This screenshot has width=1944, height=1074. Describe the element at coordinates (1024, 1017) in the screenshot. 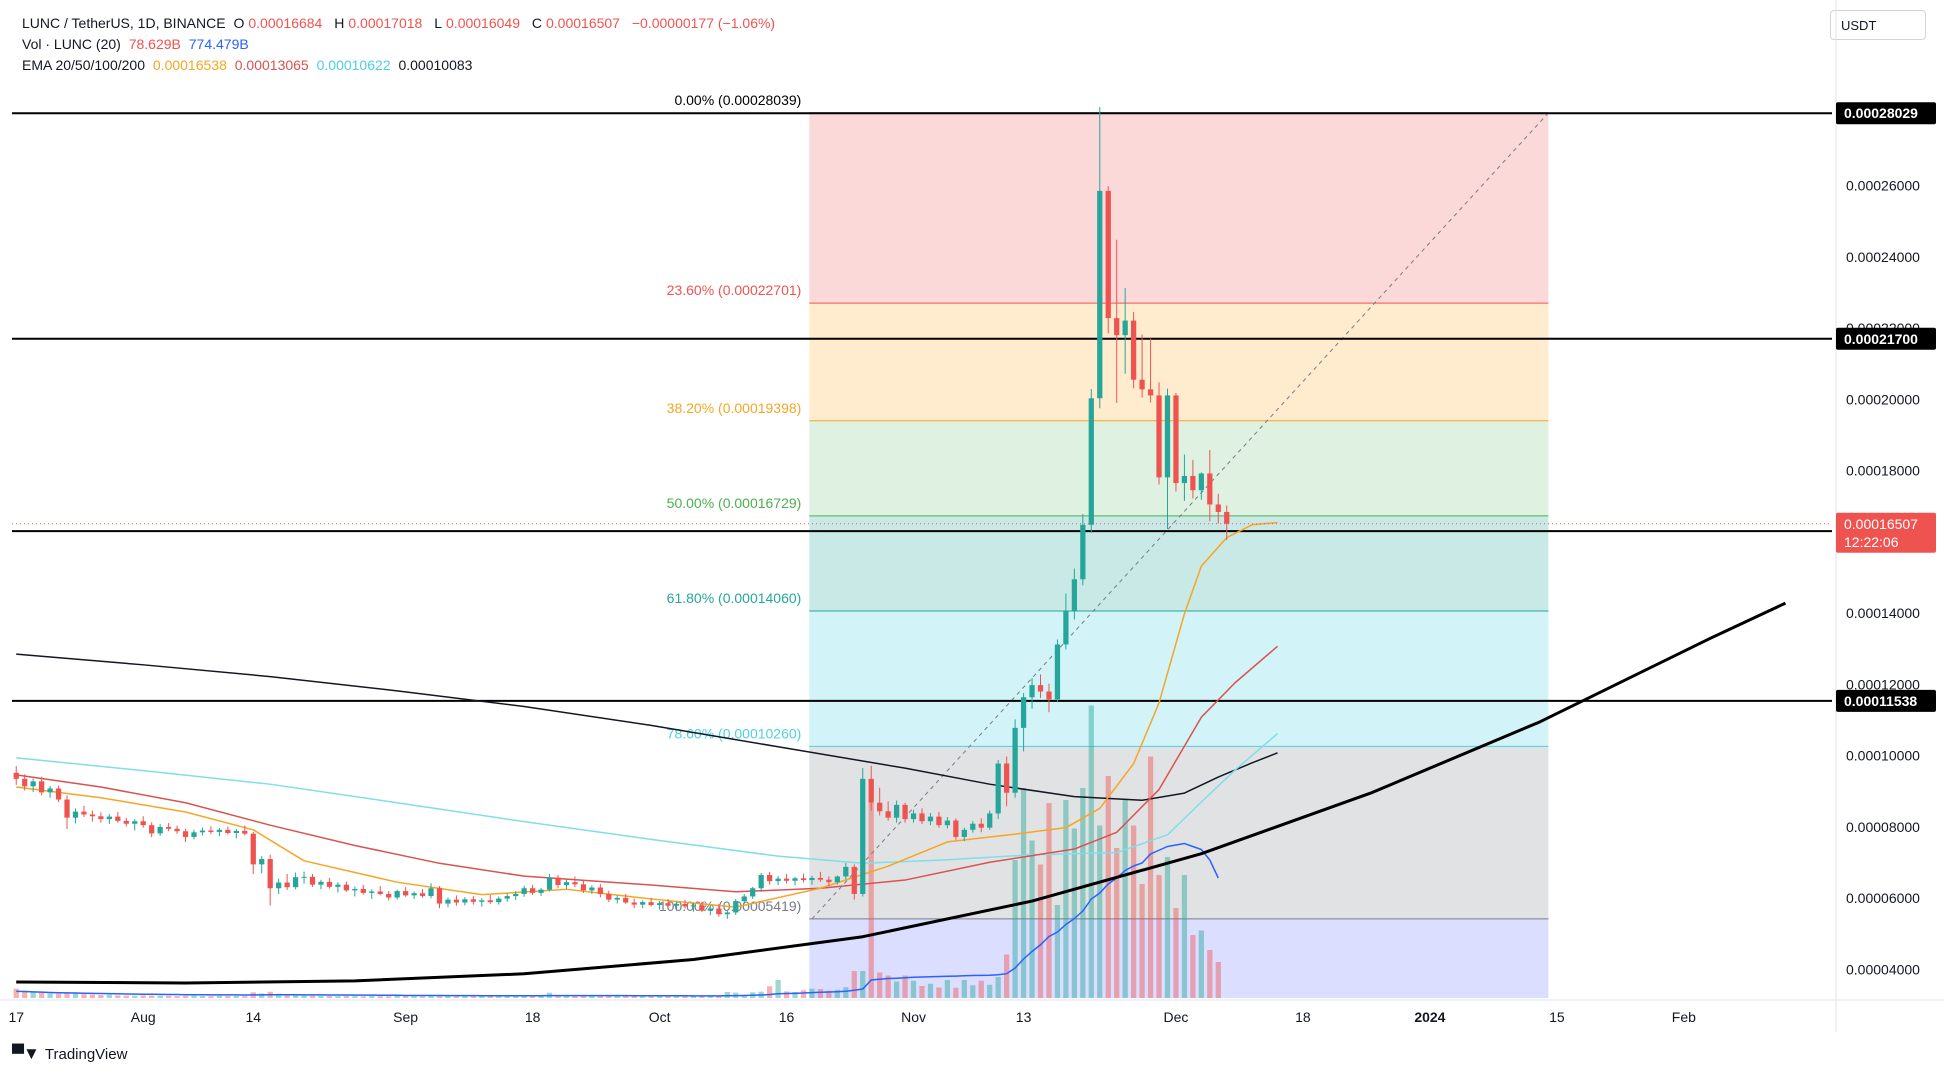

I see `time-tick-label: 13` at that location.